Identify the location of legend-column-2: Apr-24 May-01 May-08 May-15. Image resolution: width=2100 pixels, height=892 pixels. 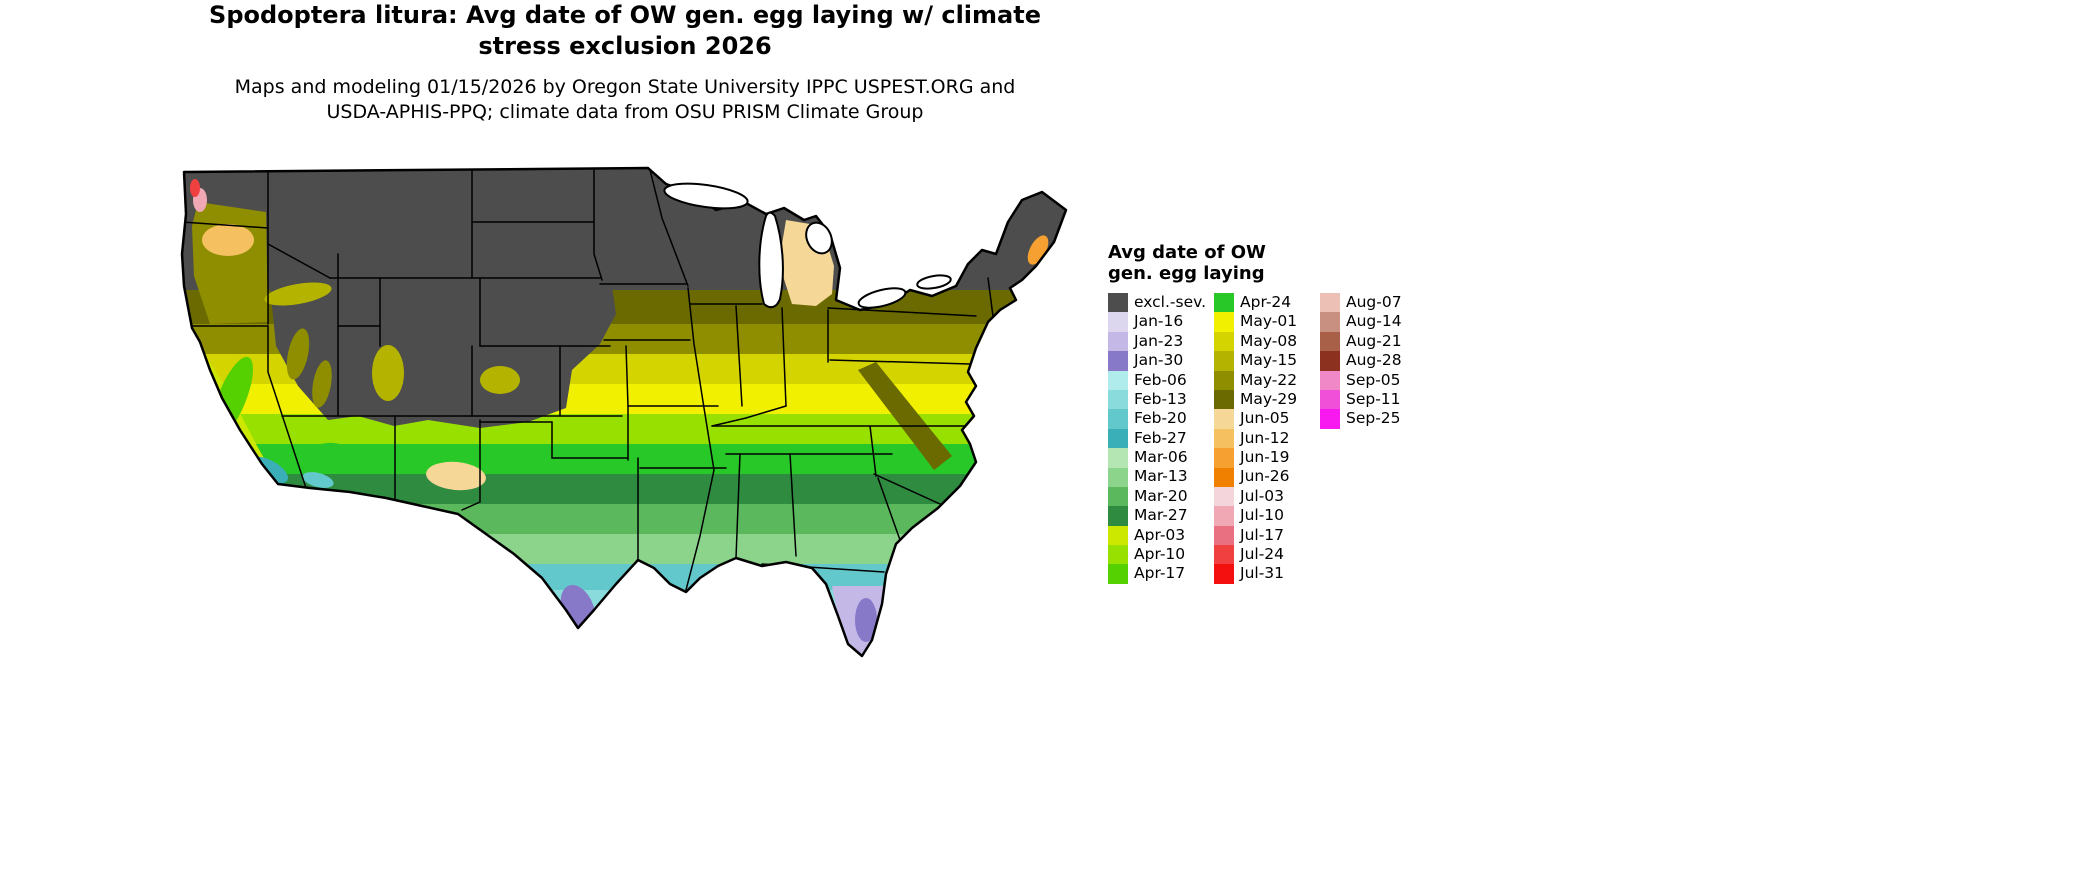
(1267, 438).